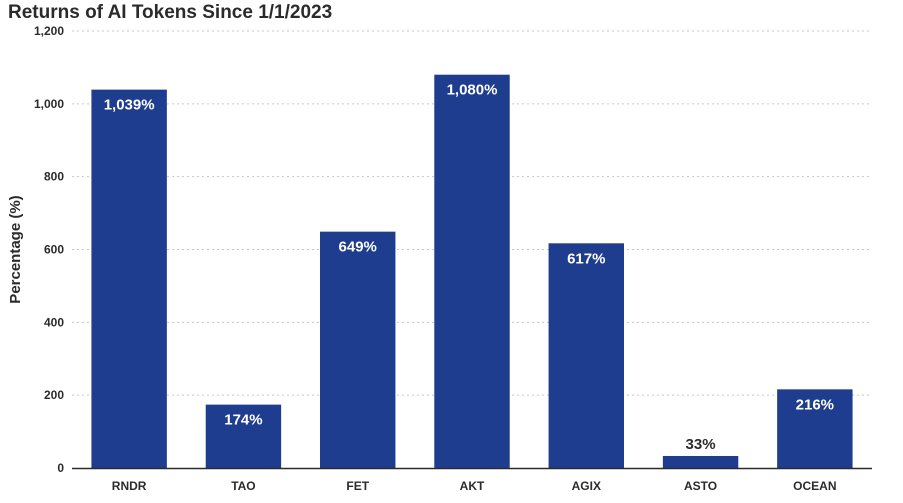  I want to click on data-label-rndr: 1,039%, so click(129, 105).